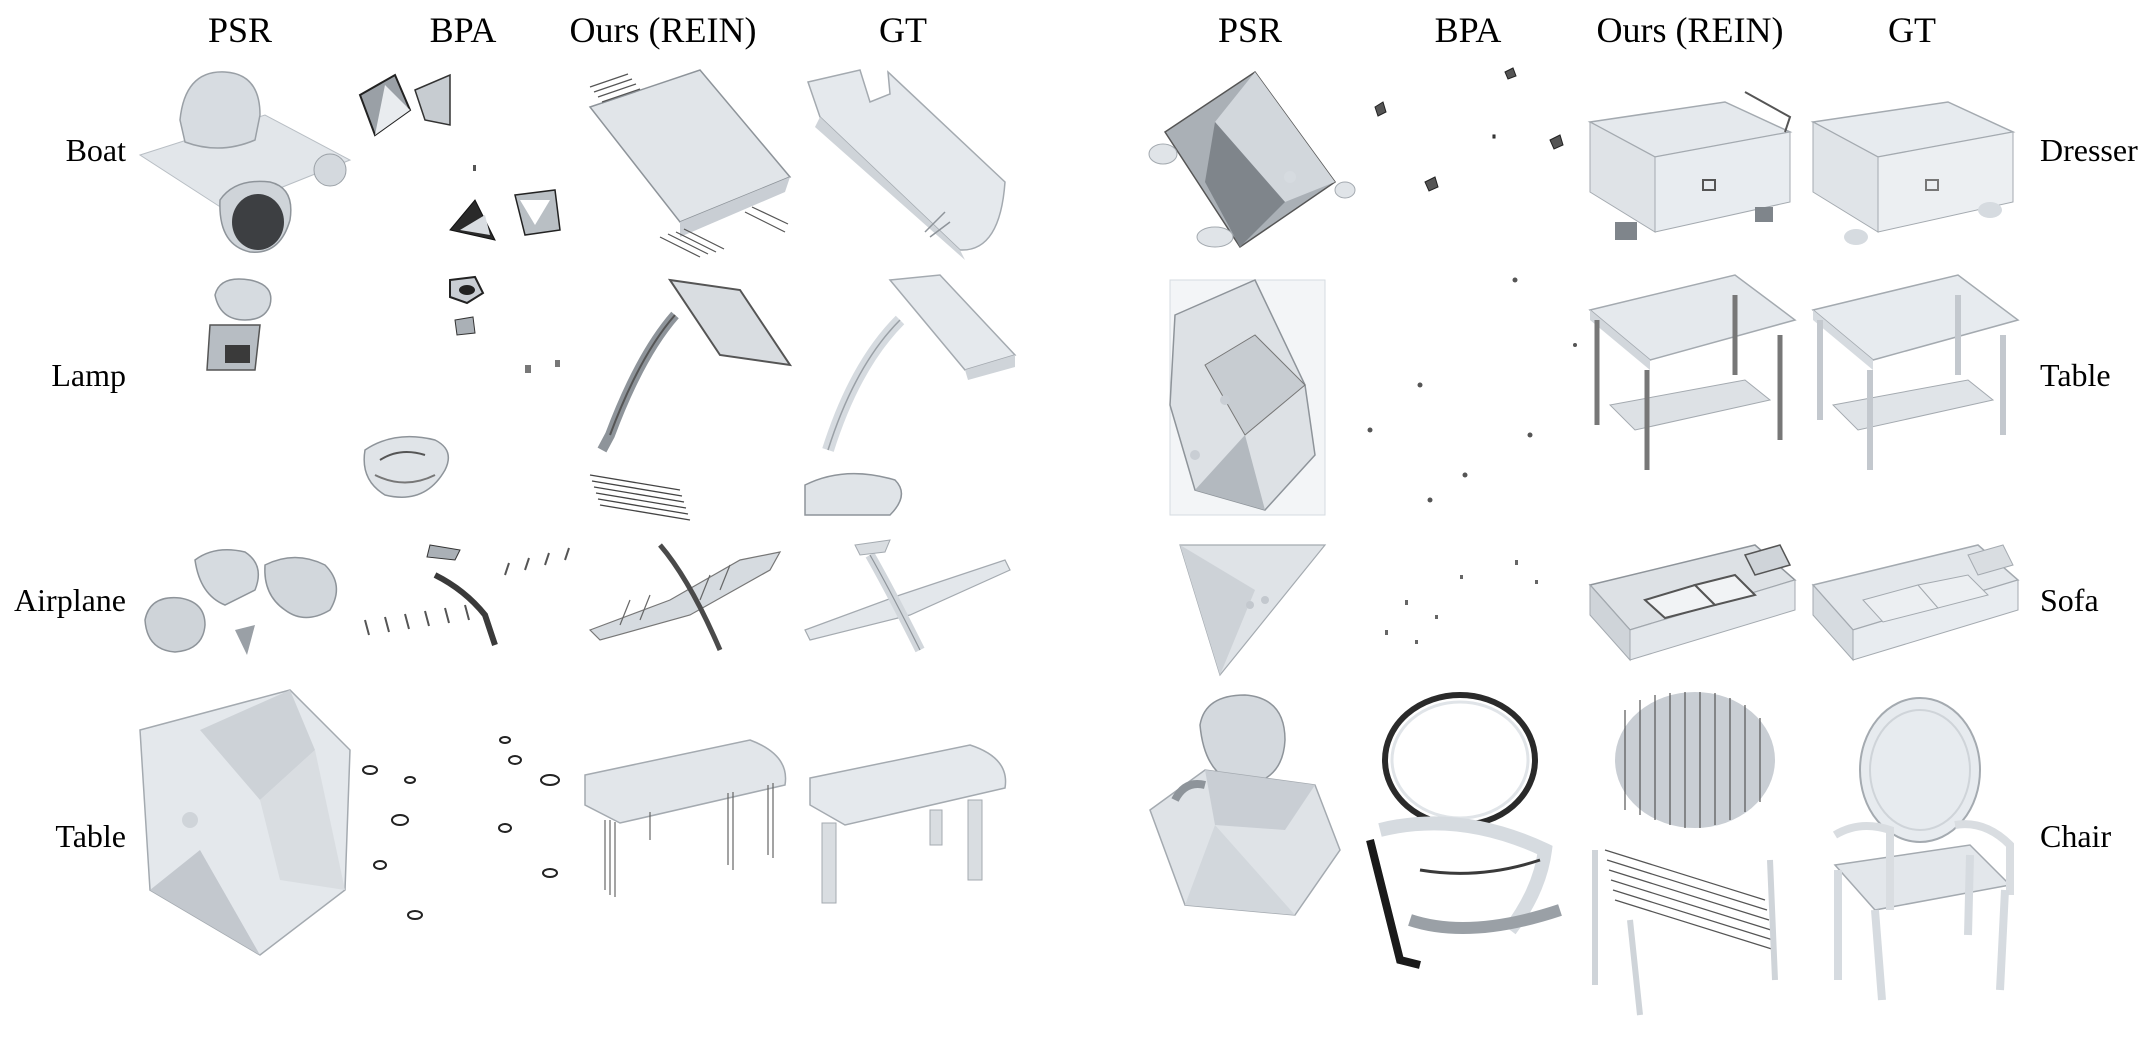 The height and width of the screenshot is (1053, 2143). What do you see at coordinates (2075, 375) in the screenshot?
I see `right-row-label-table: Table` at bounding box center [2075, 375].